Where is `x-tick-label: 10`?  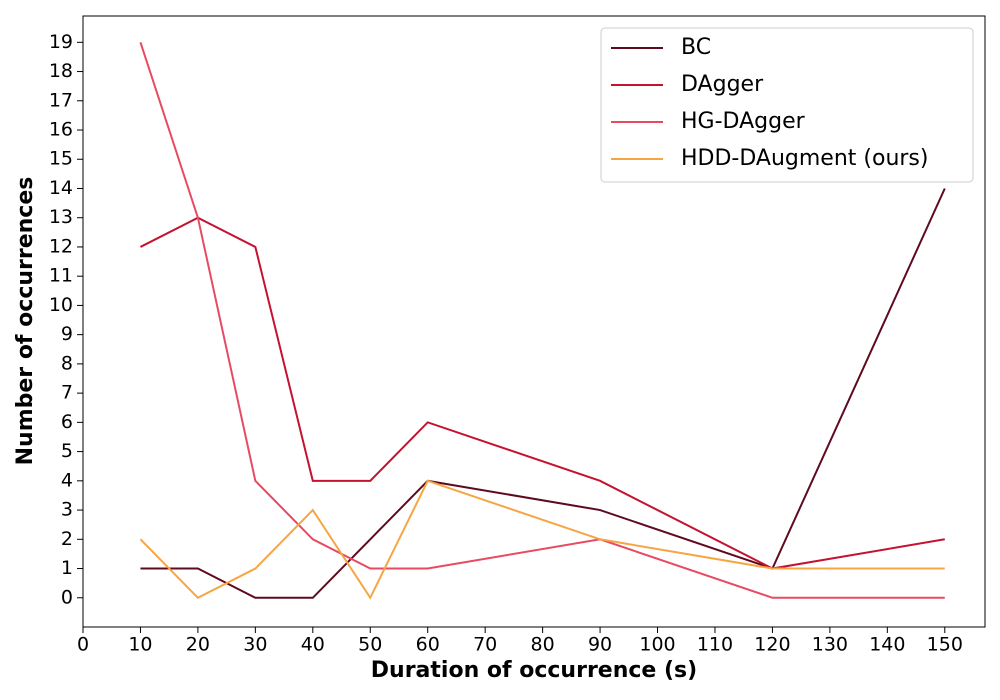 x-tick-label: 10 is located at coordinates (140, 645).